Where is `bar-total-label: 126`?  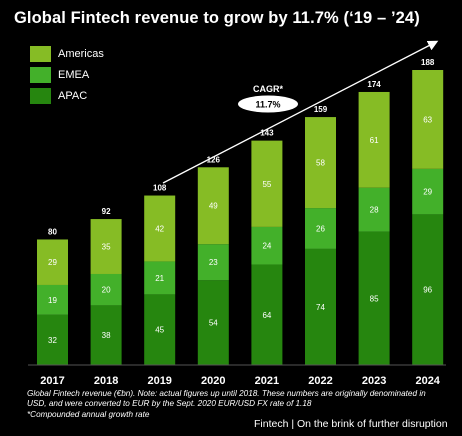 bar-total-label: 126 is located at coordinates (214, 159).